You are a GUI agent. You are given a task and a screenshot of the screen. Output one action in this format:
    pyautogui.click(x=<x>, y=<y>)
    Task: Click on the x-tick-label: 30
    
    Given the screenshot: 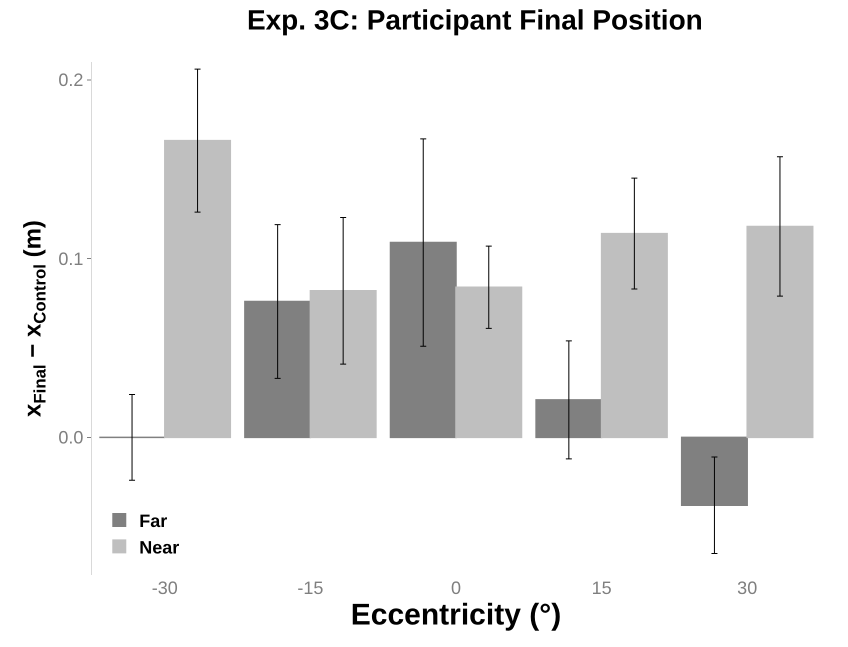 What is the action you would take?
    pyautogui.click(x=747, y=588)
    